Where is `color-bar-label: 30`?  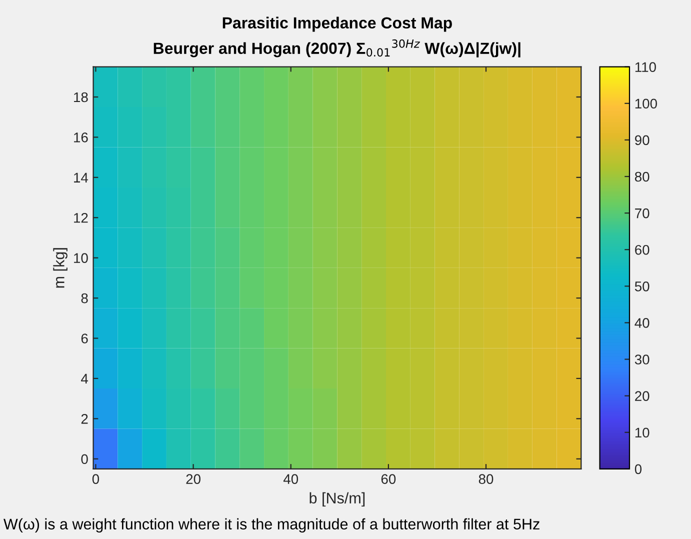
color-bar-label: 30 is located at coordinates (642, 359).